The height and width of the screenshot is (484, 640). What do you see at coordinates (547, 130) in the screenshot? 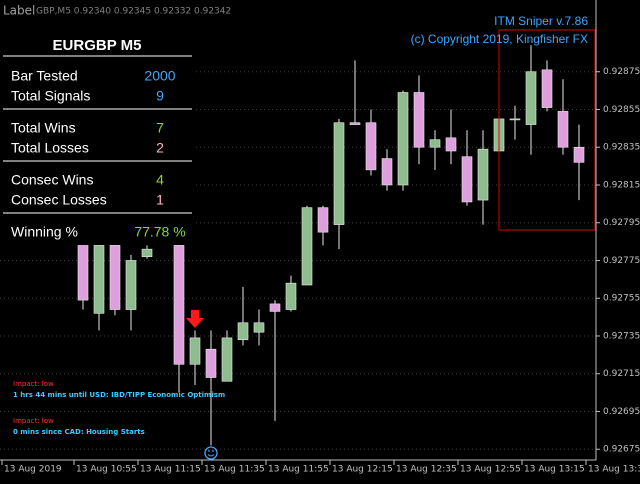
I see `signal-box` at bounding box center [547, 130].